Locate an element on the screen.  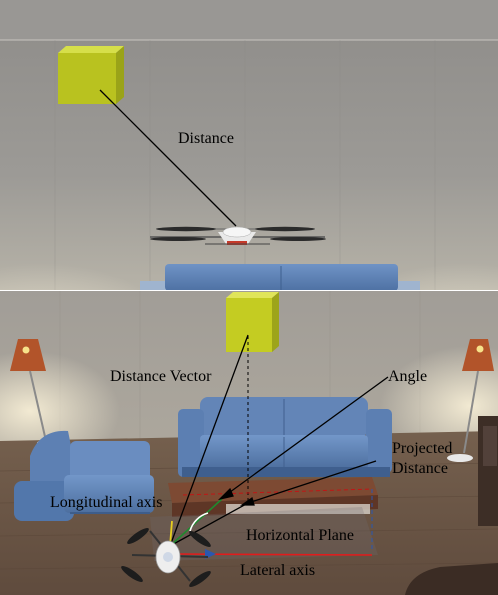
lateral-axis-label: Lateral axis is located at coordinates (278, 570).